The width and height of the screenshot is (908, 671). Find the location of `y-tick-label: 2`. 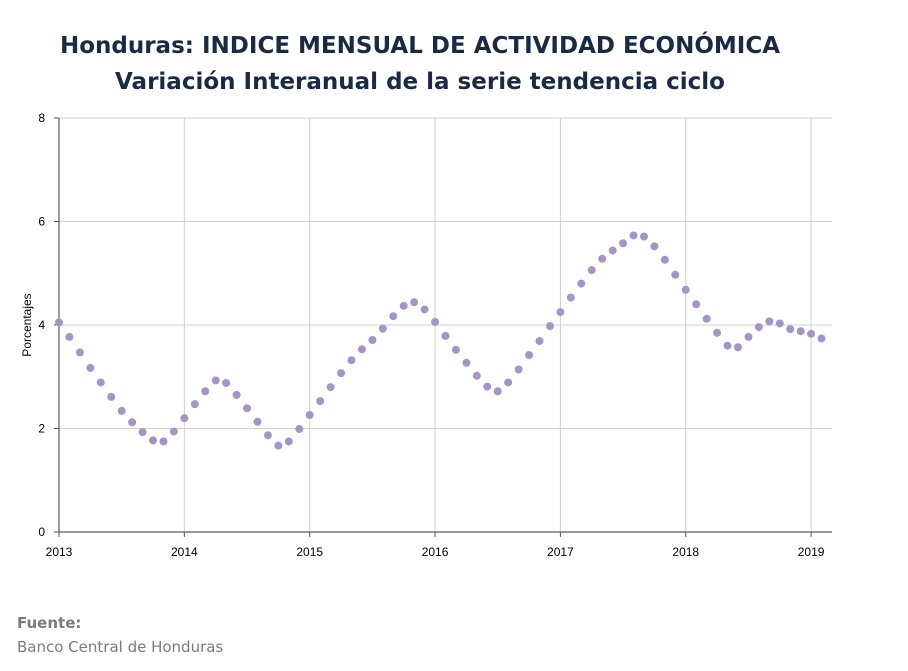

y-tick-label: 2 is located at coordinates (41, 429).